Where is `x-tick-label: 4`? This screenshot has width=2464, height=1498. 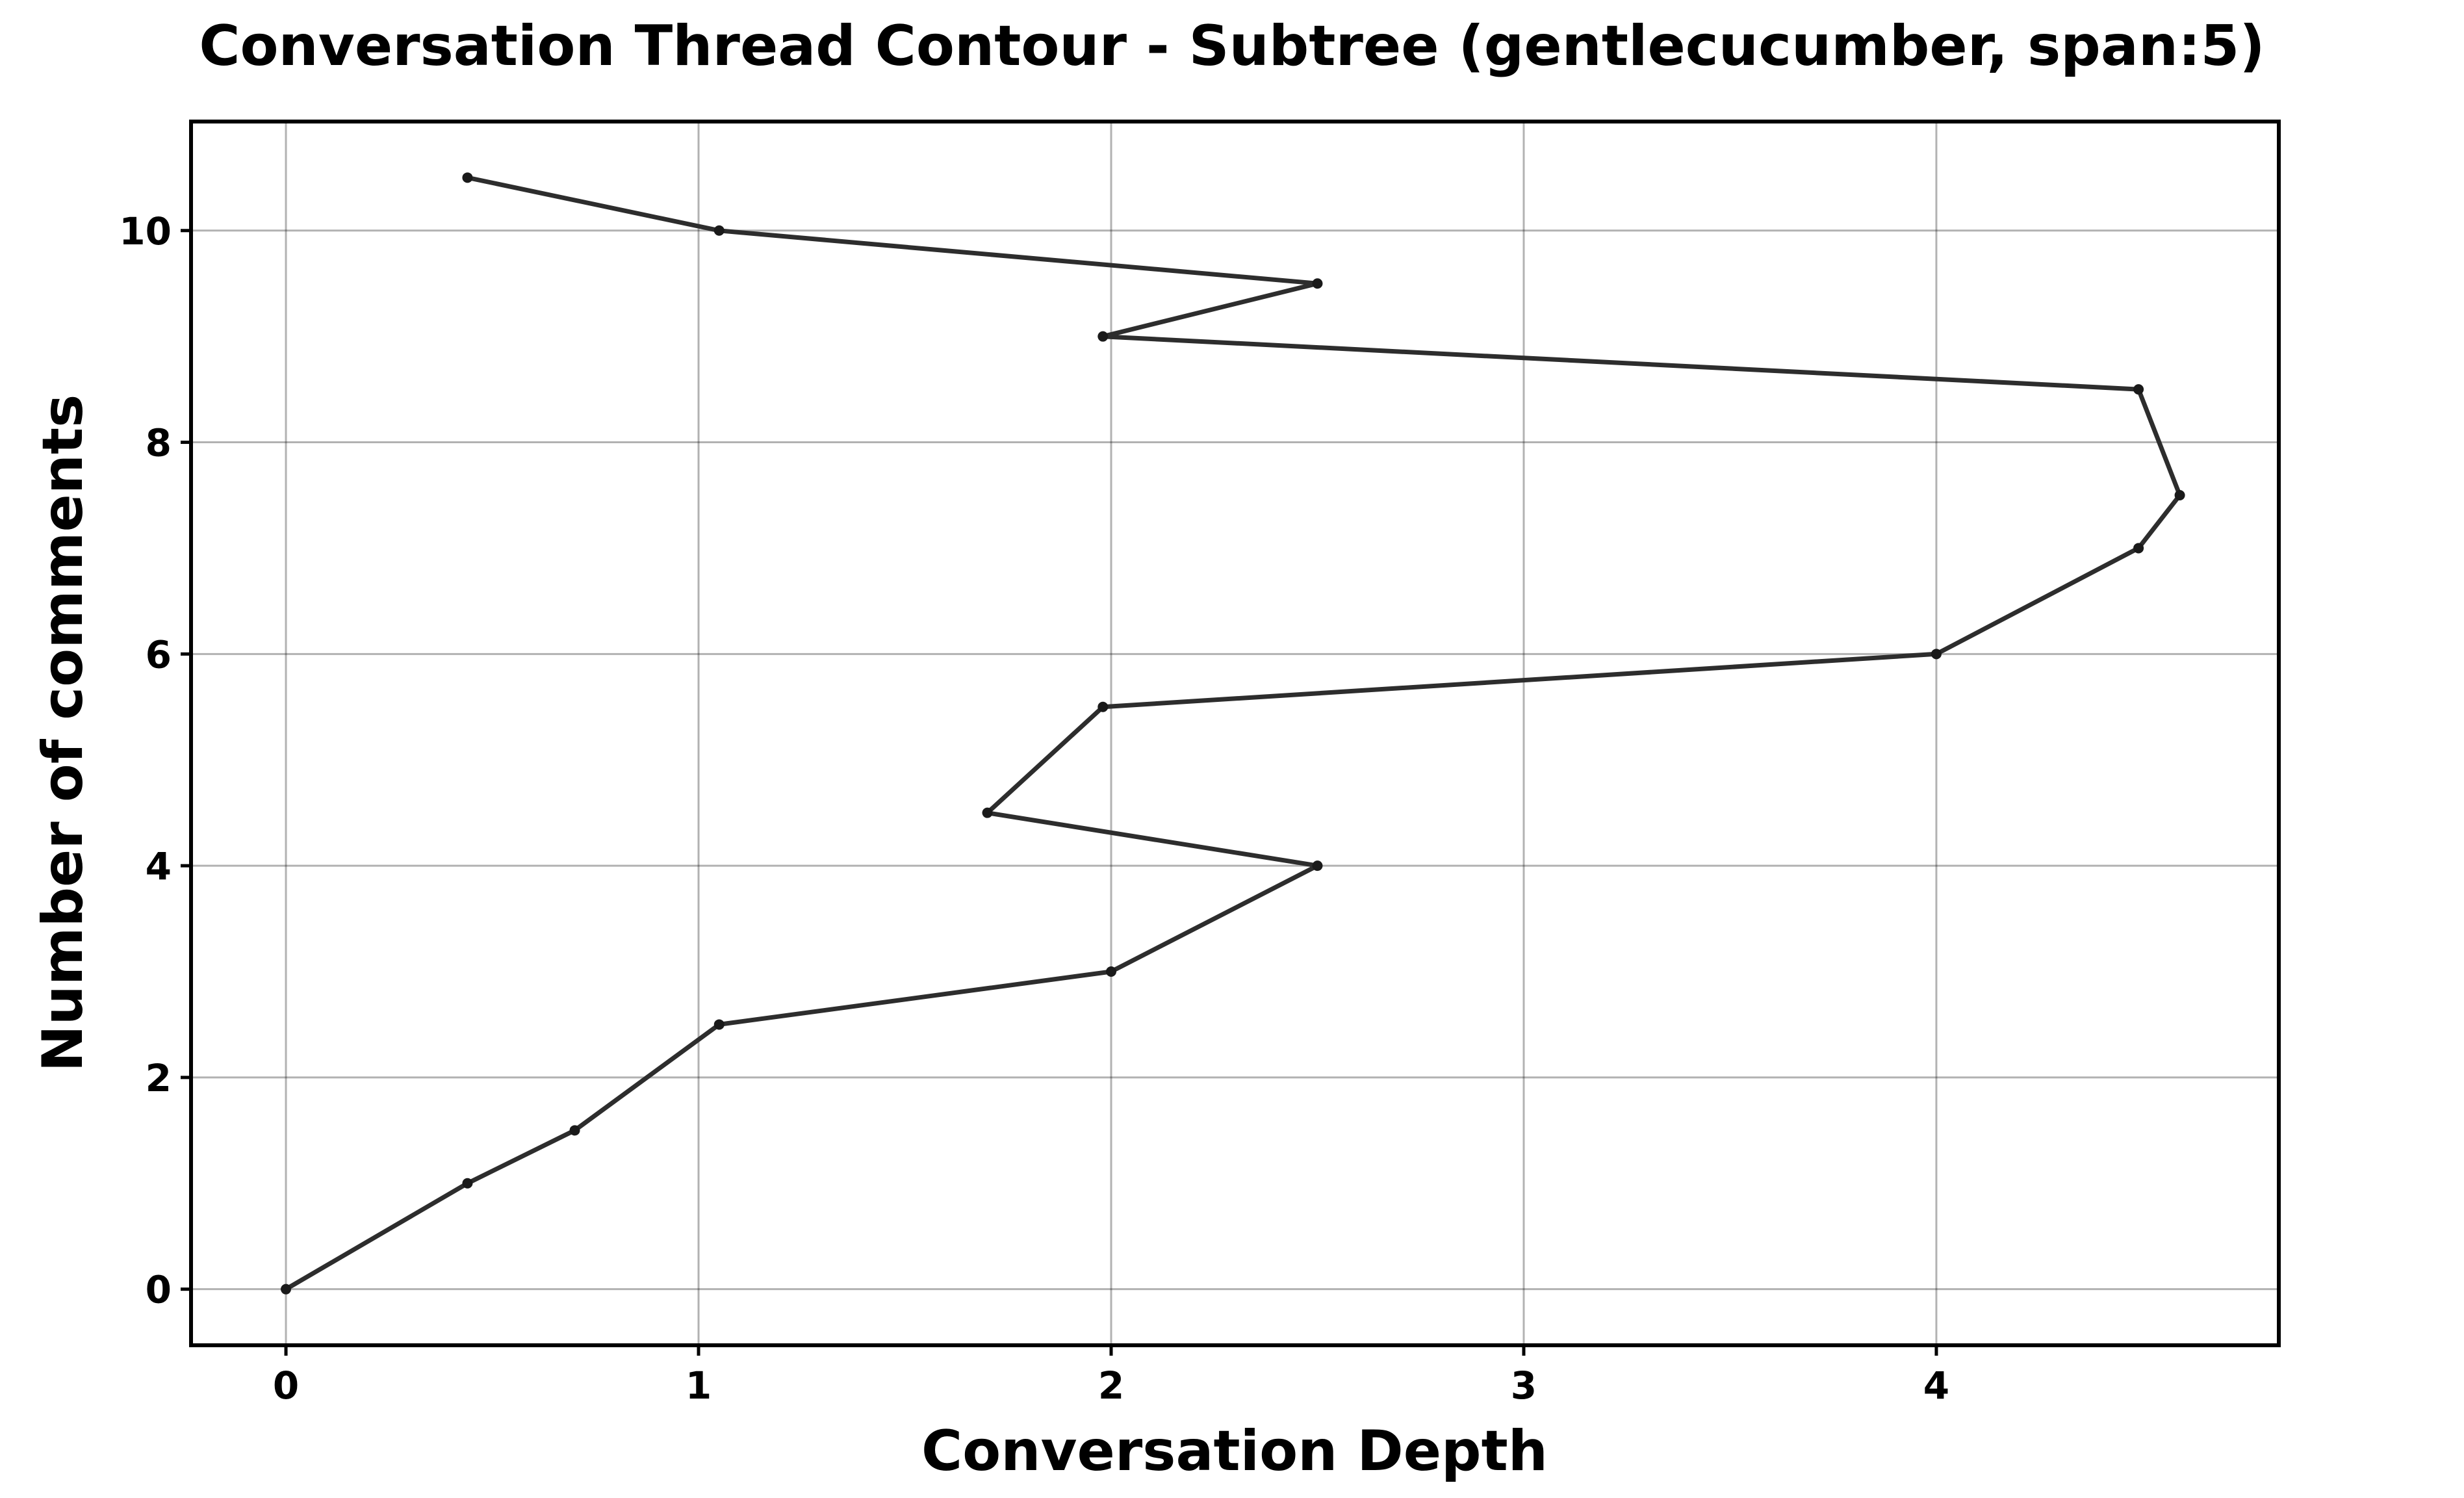
x-tick-label: 4 is located at coordinates (1936, 1385).